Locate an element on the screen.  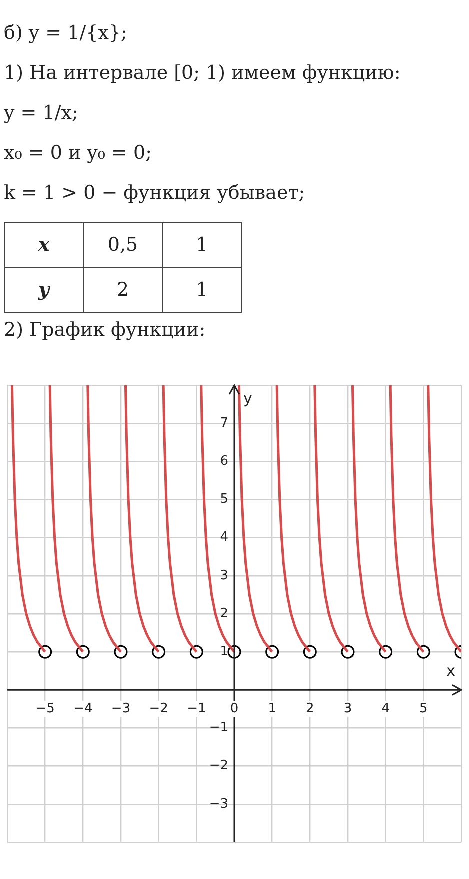
x-tick-label: −2 is located at coordinates (158, 709).